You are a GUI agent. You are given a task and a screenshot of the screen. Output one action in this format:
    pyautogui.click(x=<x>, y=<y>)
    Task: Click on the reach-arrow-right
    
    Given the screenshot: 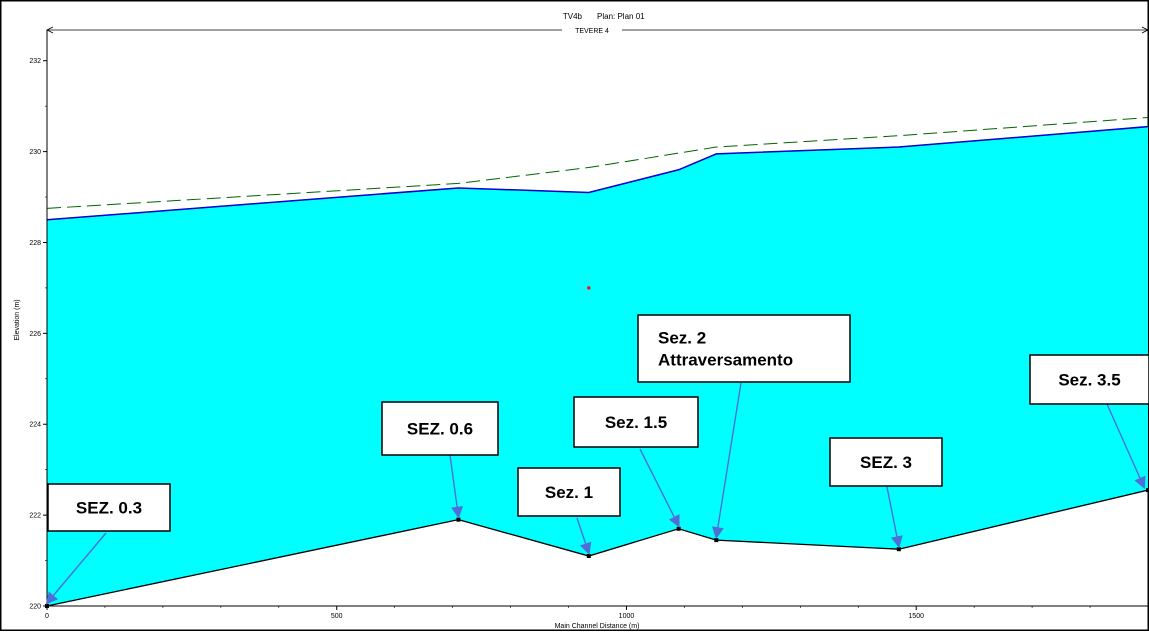 What is the action you would take?
    pyautogui.click(x=1145, y=30)
    